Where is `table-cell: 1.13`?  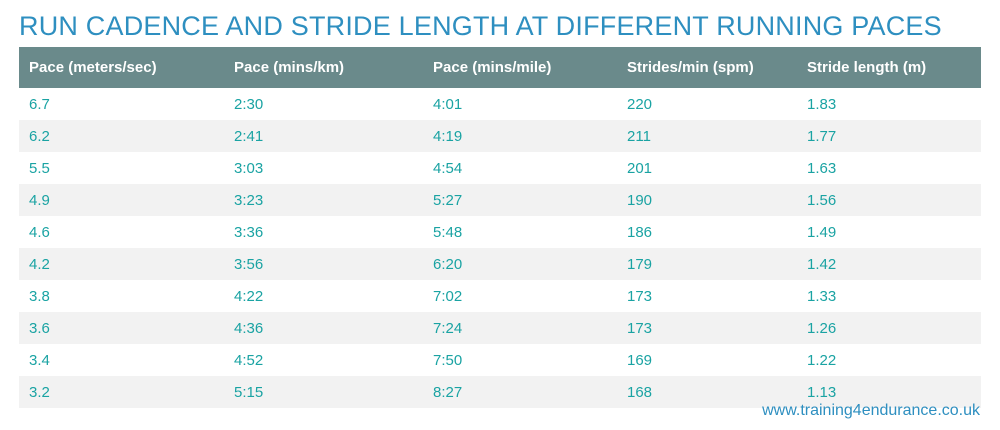 table-cell: 1.13 is located at coordinates (822, 392).